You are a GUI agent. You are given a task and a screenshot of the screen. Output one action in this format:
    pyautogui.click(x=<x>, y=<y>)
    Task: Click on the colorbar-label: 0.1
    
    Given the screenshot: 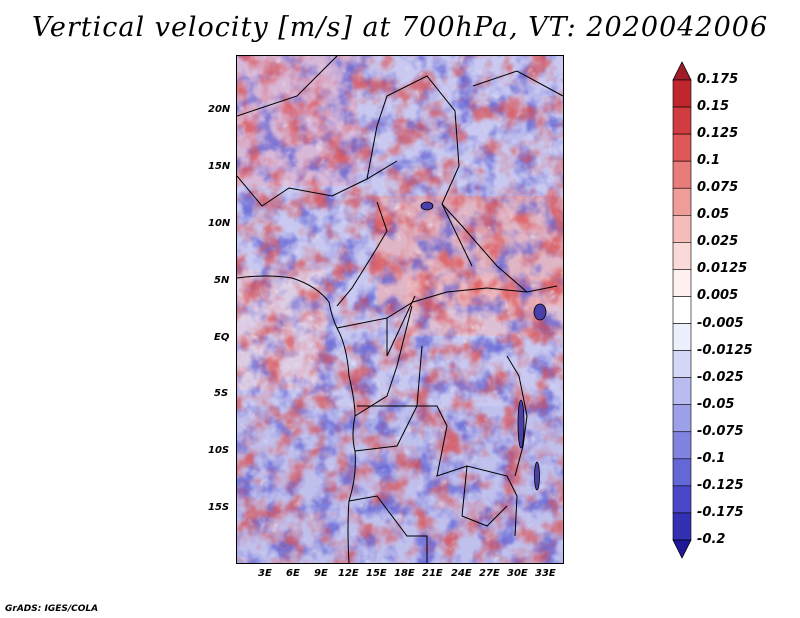 What is the action you would take?
    pyautogui.click(x=709, y=161)
    